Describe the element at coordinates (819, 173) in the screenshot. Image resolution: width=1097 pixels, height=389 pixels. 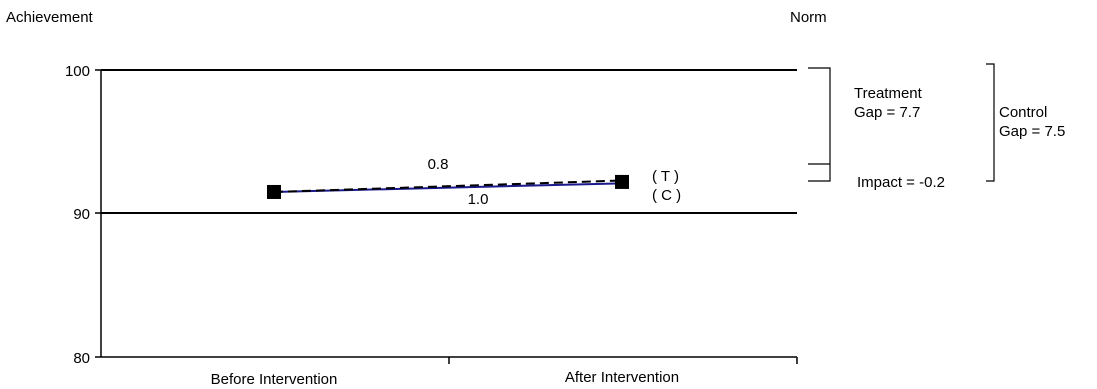
I see `impact-bracket` at that location.